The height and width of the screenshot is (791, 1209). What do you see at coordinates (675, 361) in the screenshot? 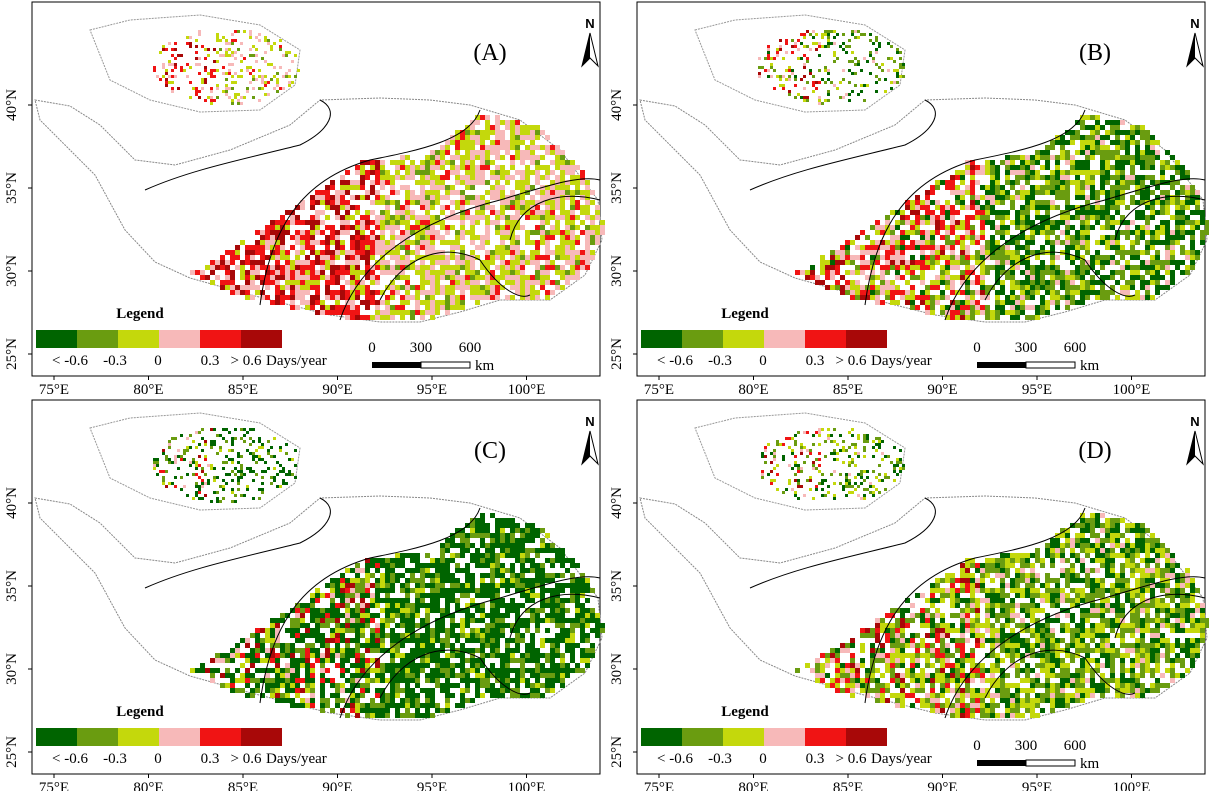
I see `legend-label: < -0.6` at bounding box center [675, 361].